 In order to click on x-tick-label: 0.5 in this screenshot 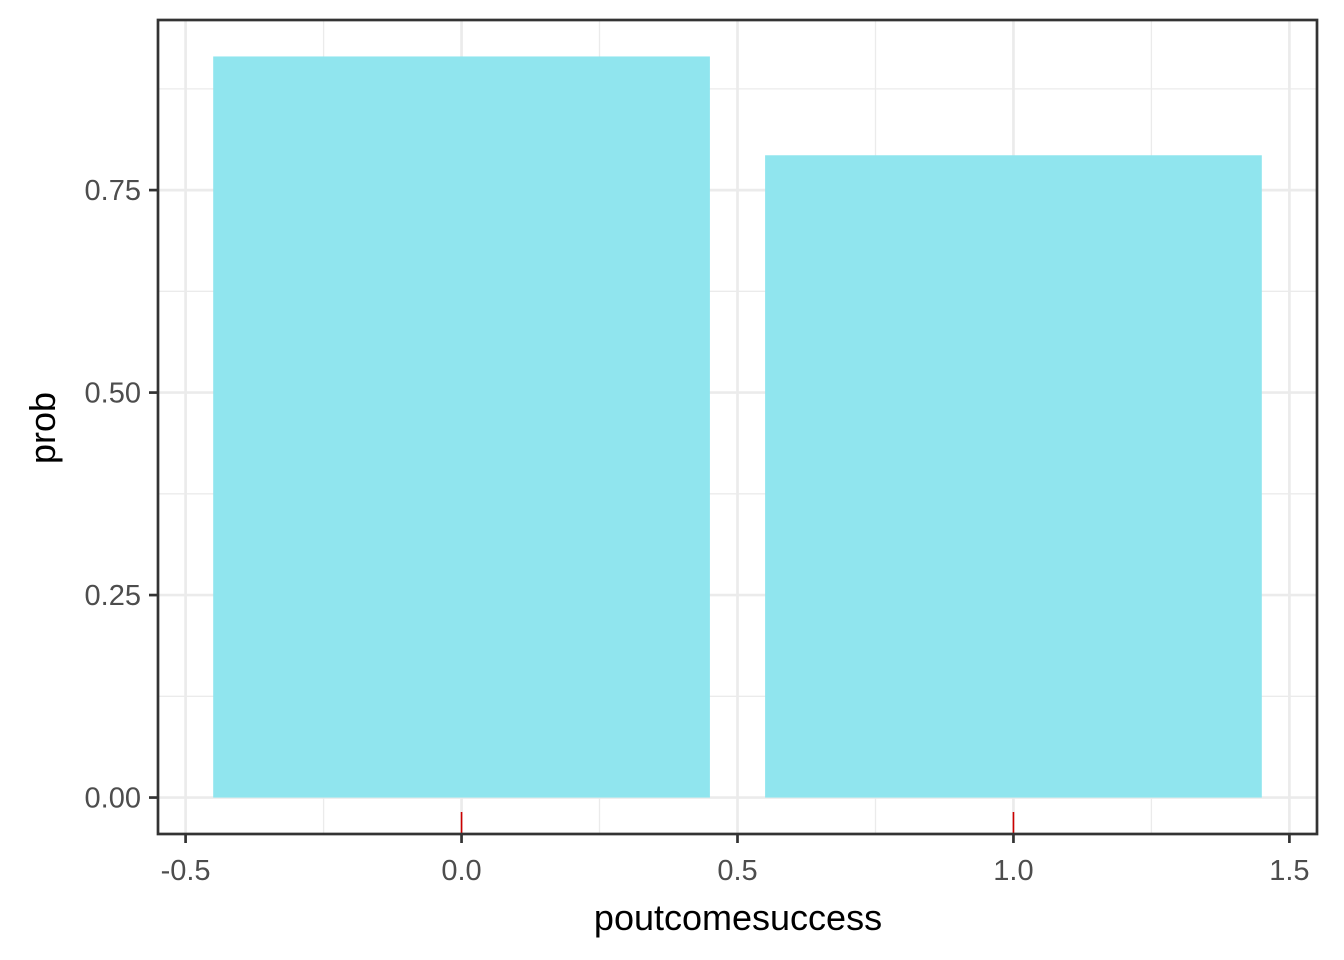, I will do `click(737, 871)`.